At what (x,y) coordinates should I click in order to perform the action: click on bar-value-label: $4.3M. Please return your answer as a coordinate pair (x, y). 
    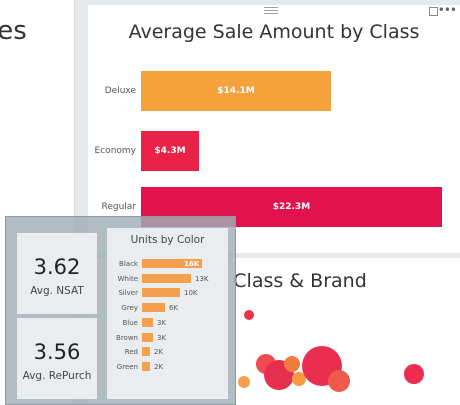
    Looking at the image, I should click on (170, 151).